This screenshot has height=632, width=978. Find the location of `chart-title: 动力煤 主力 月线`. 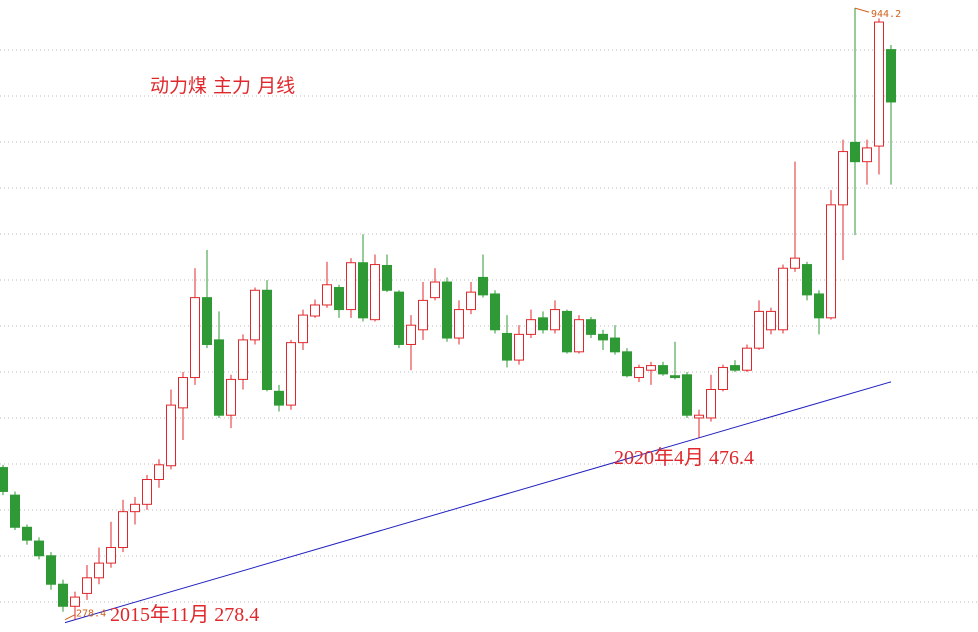

chart-title: 动力煤 主力 月线 is located at coordinates (222, 86).